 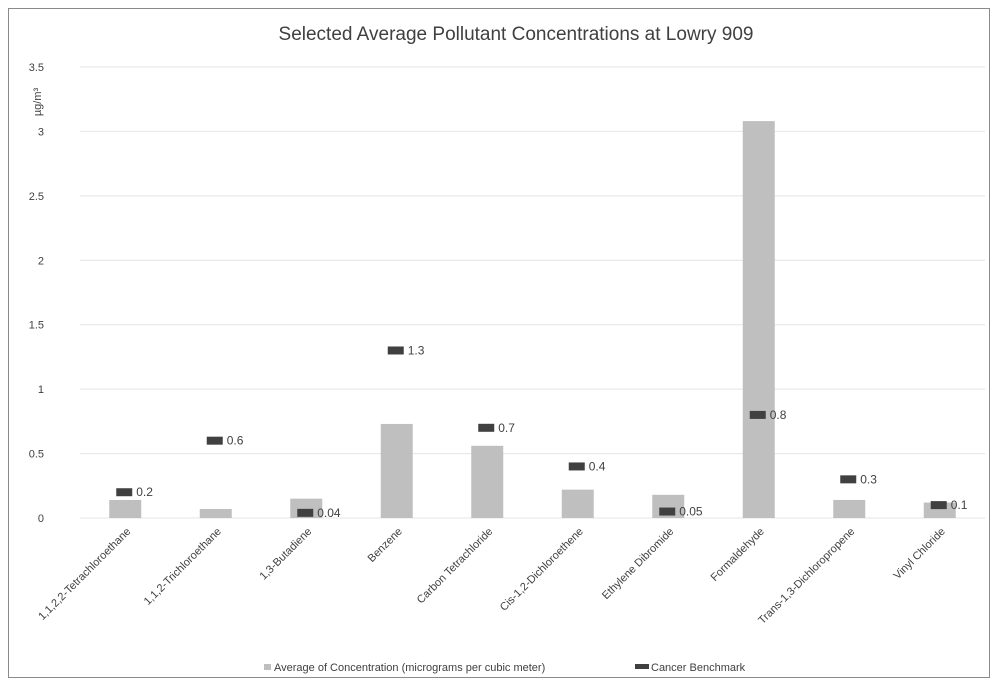 I want to click on category-label: Carbon Tetrachloride, so click(x=455, y=566).